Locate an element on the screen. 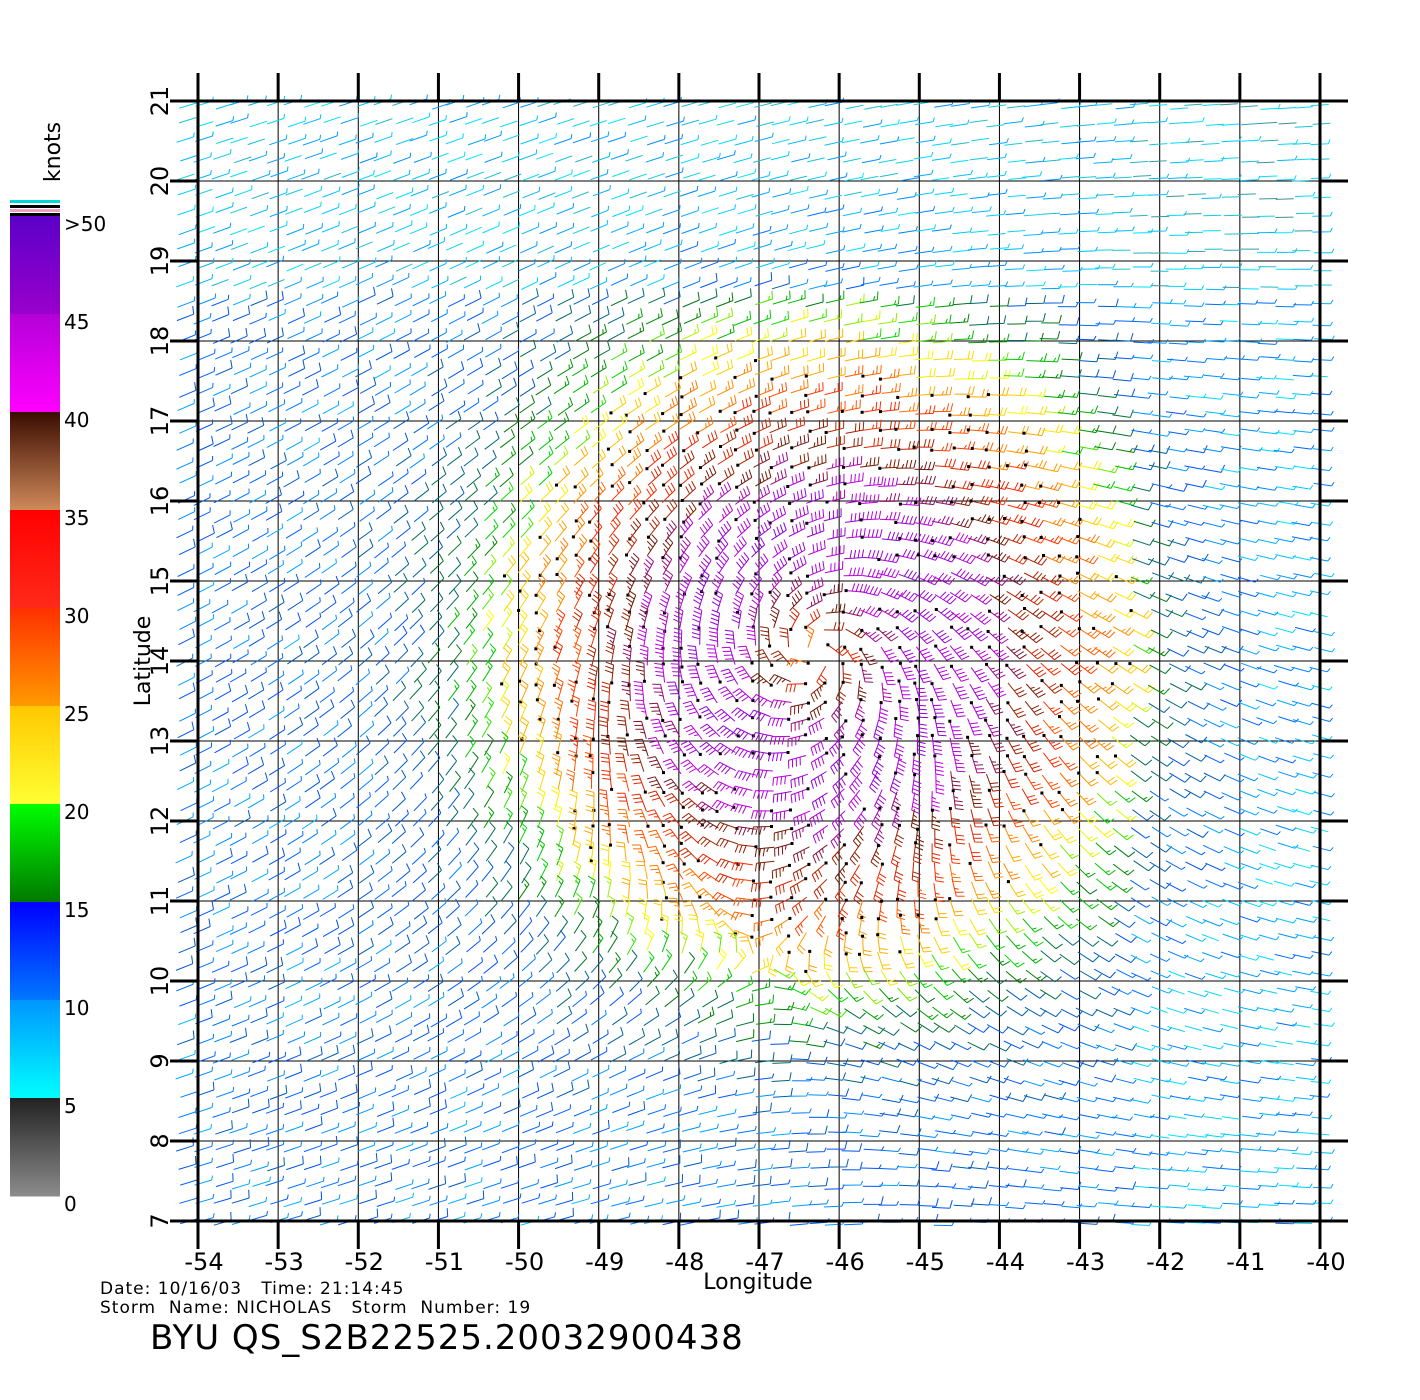  longitude-tick-label: -49 is located at coordinates (604, 1262).